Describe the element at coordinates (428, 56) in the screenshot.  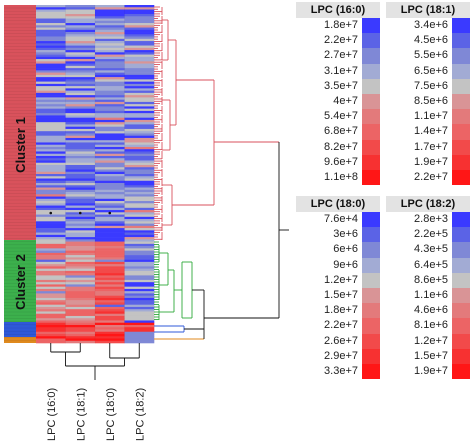
I see `legend-row: 5.5e+6` at that location.